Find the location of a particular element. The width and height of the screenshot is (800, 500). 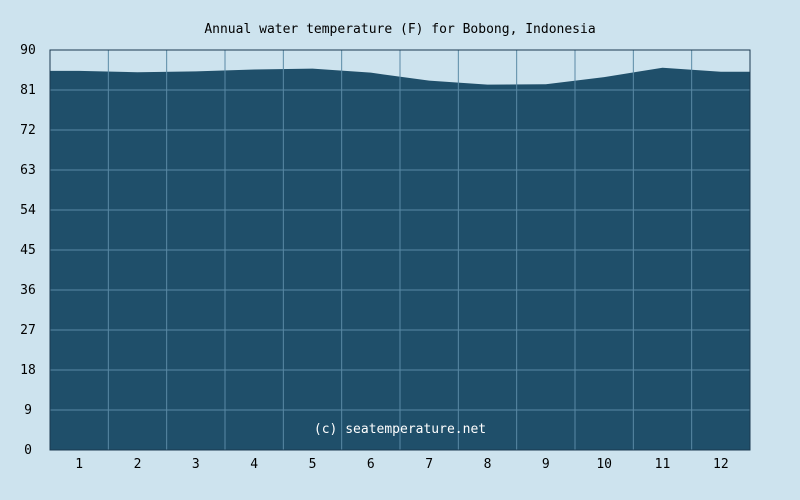

x-tick-label: 3 is located at coordinates (196, 464).